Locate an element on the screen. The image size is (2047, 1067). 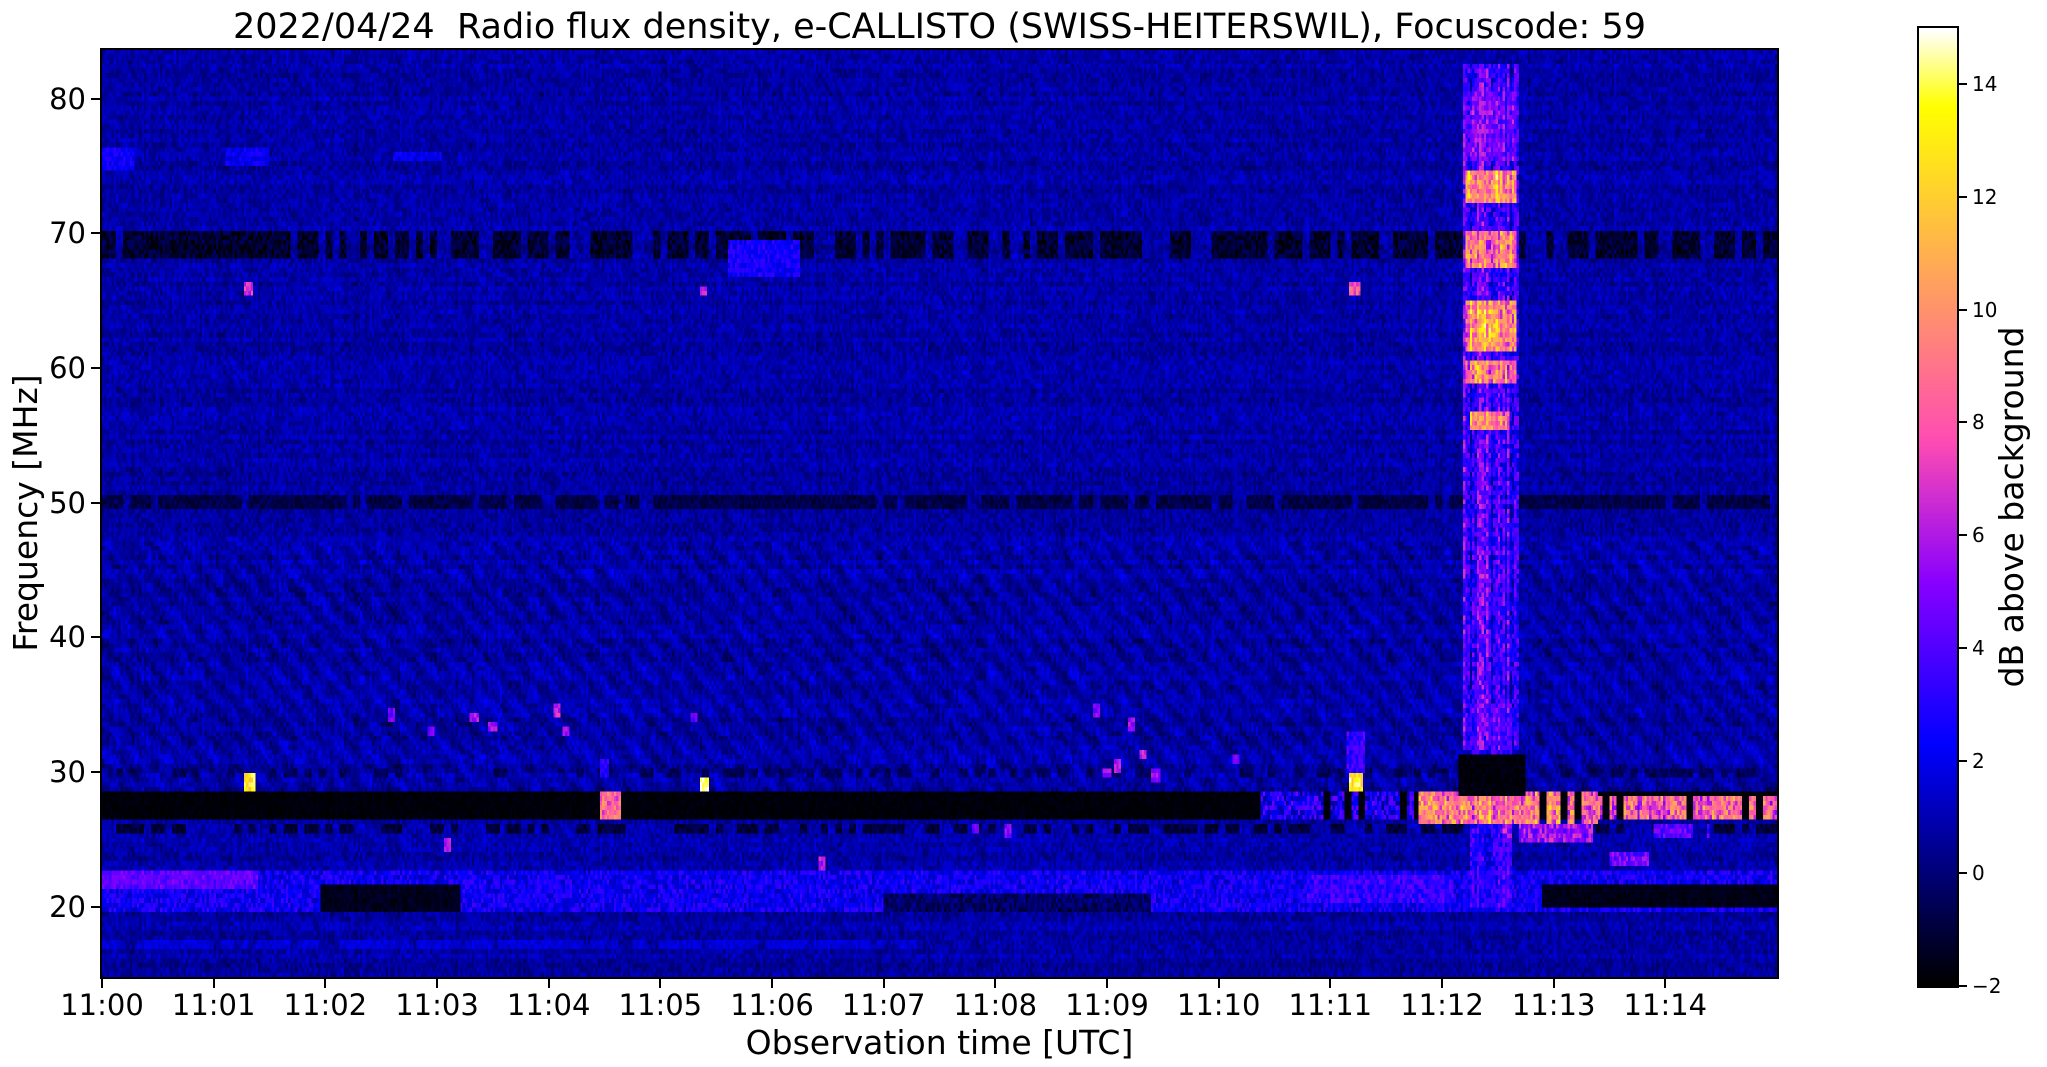
y-tick-label: 60 is located at coordinates (67, 367).